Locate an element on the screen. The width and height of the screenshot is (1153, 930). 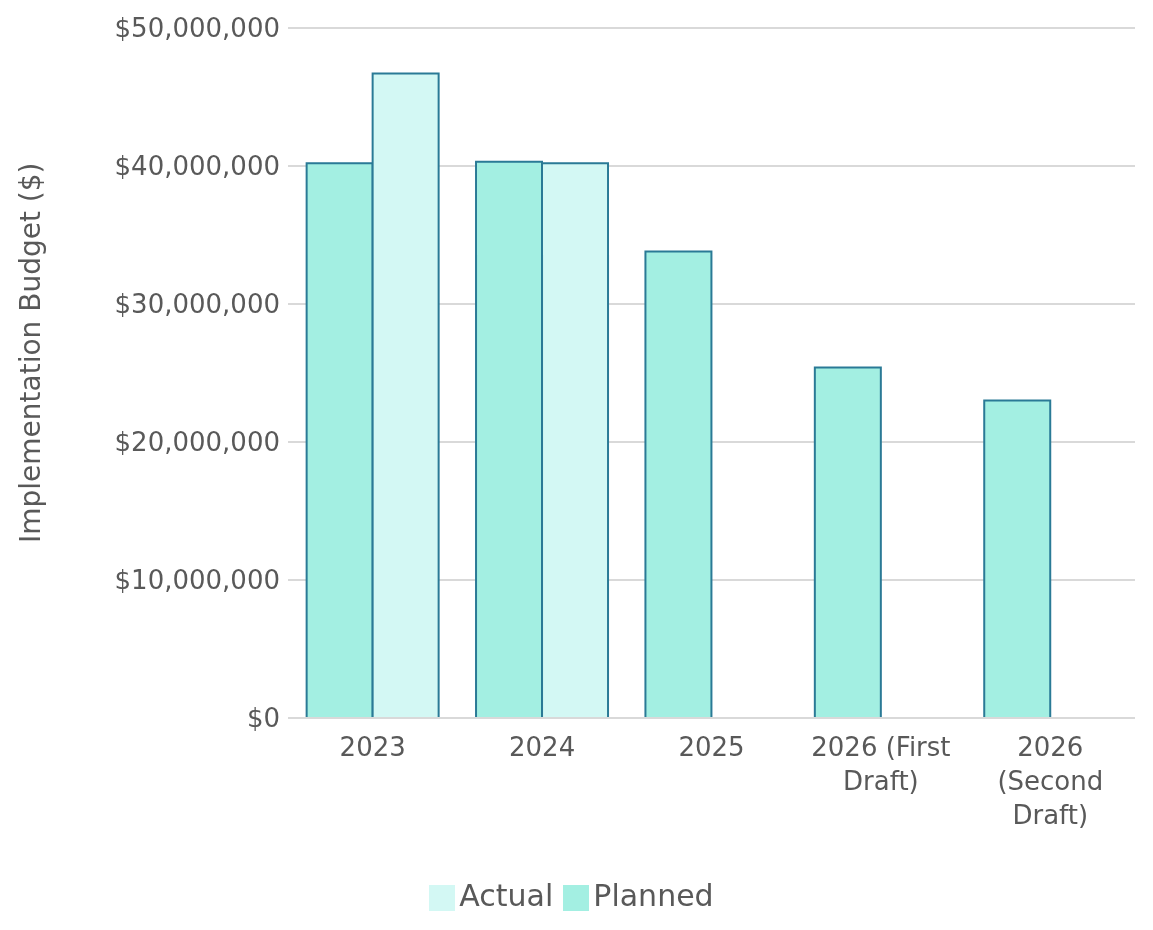
x-tick-label: 2024 is located at coordinates (542, 747).